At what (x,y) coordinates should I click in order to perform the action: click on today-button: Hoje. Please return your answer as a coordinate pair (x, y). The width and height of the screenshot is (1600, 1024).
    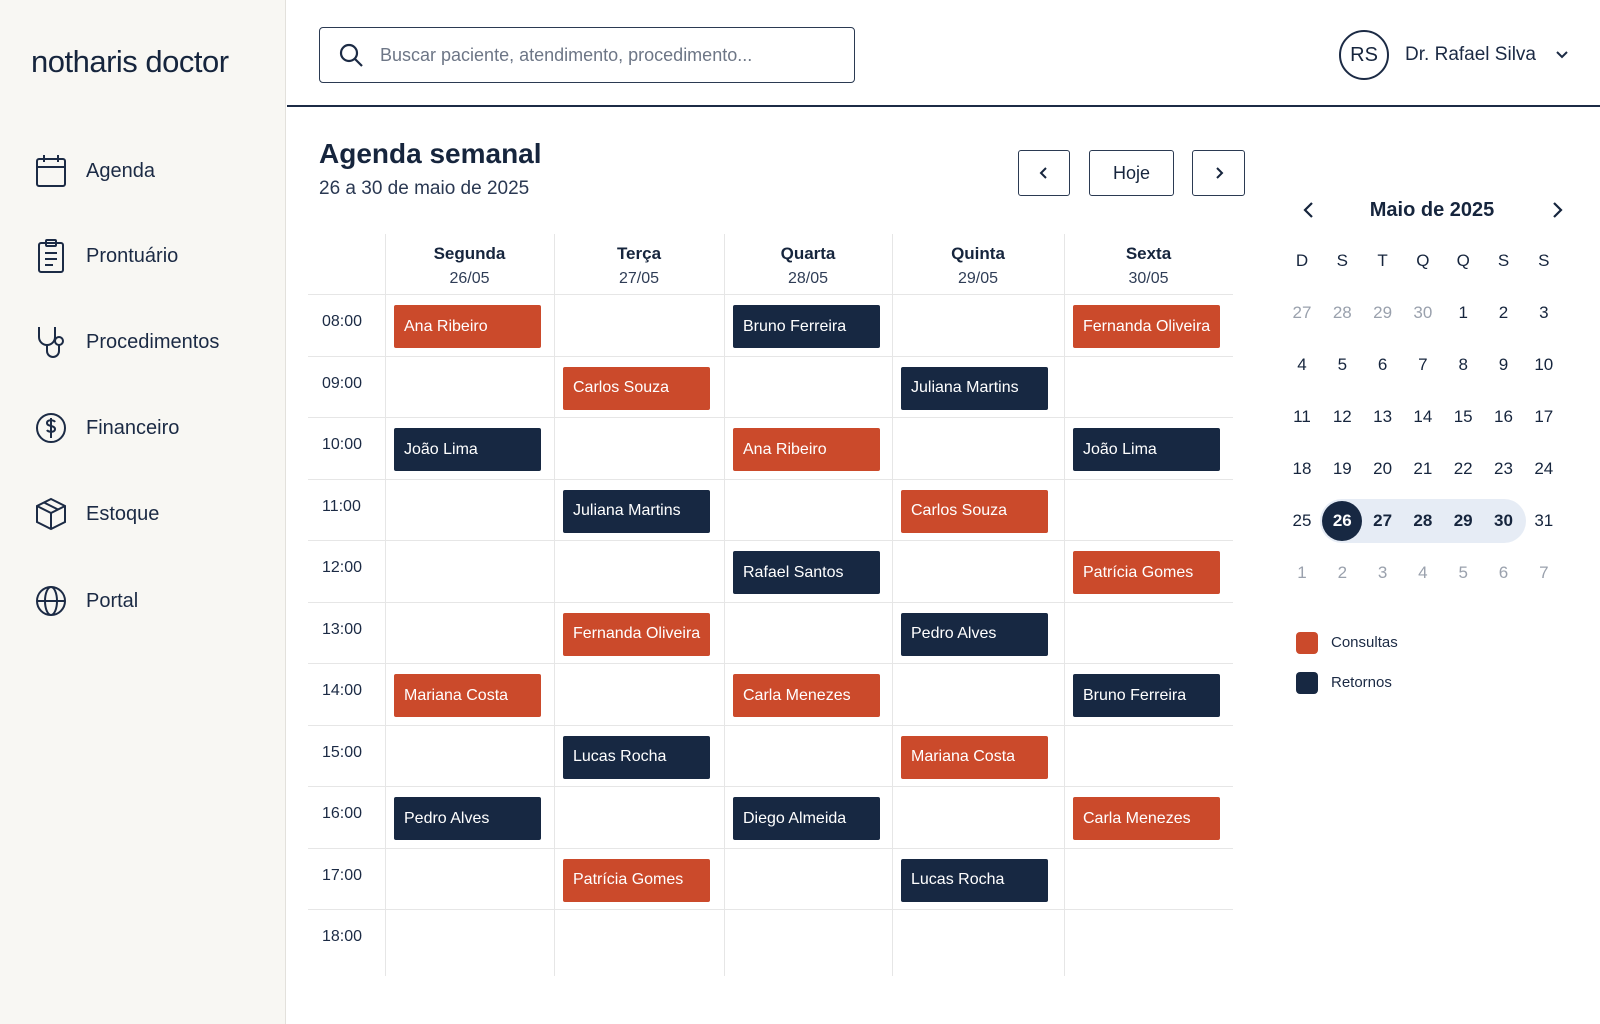
    Looking at the image, I should click on (1131, 173).